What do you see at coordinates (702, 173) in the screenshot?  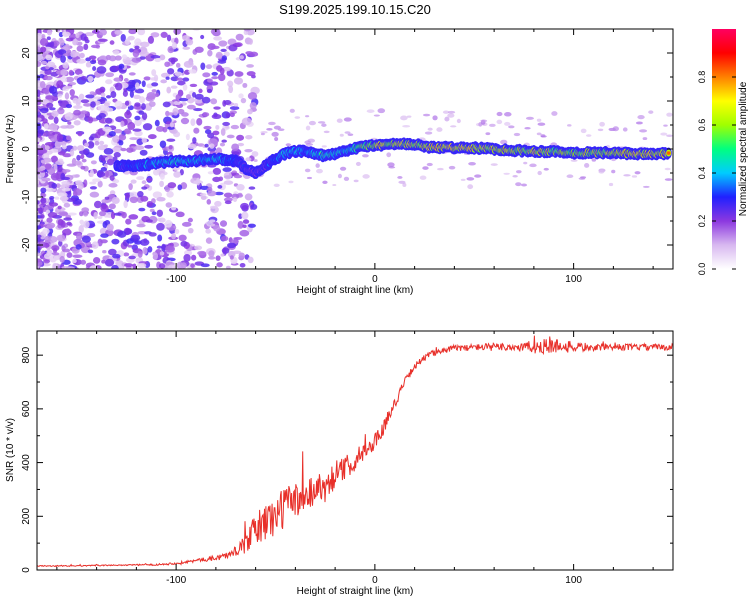 I see `colorbar-tick-label: 0.4` at bounding box center [702, 173].